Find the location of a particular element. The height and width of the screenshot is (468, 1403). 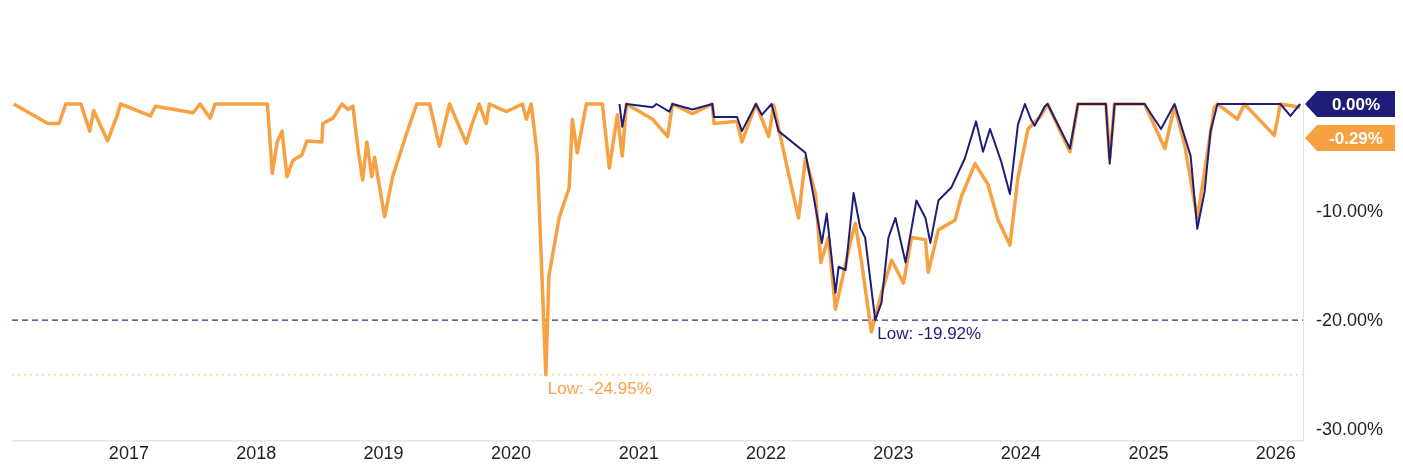

x-tick-label: 2025 is located at coordinates (1148, 453).